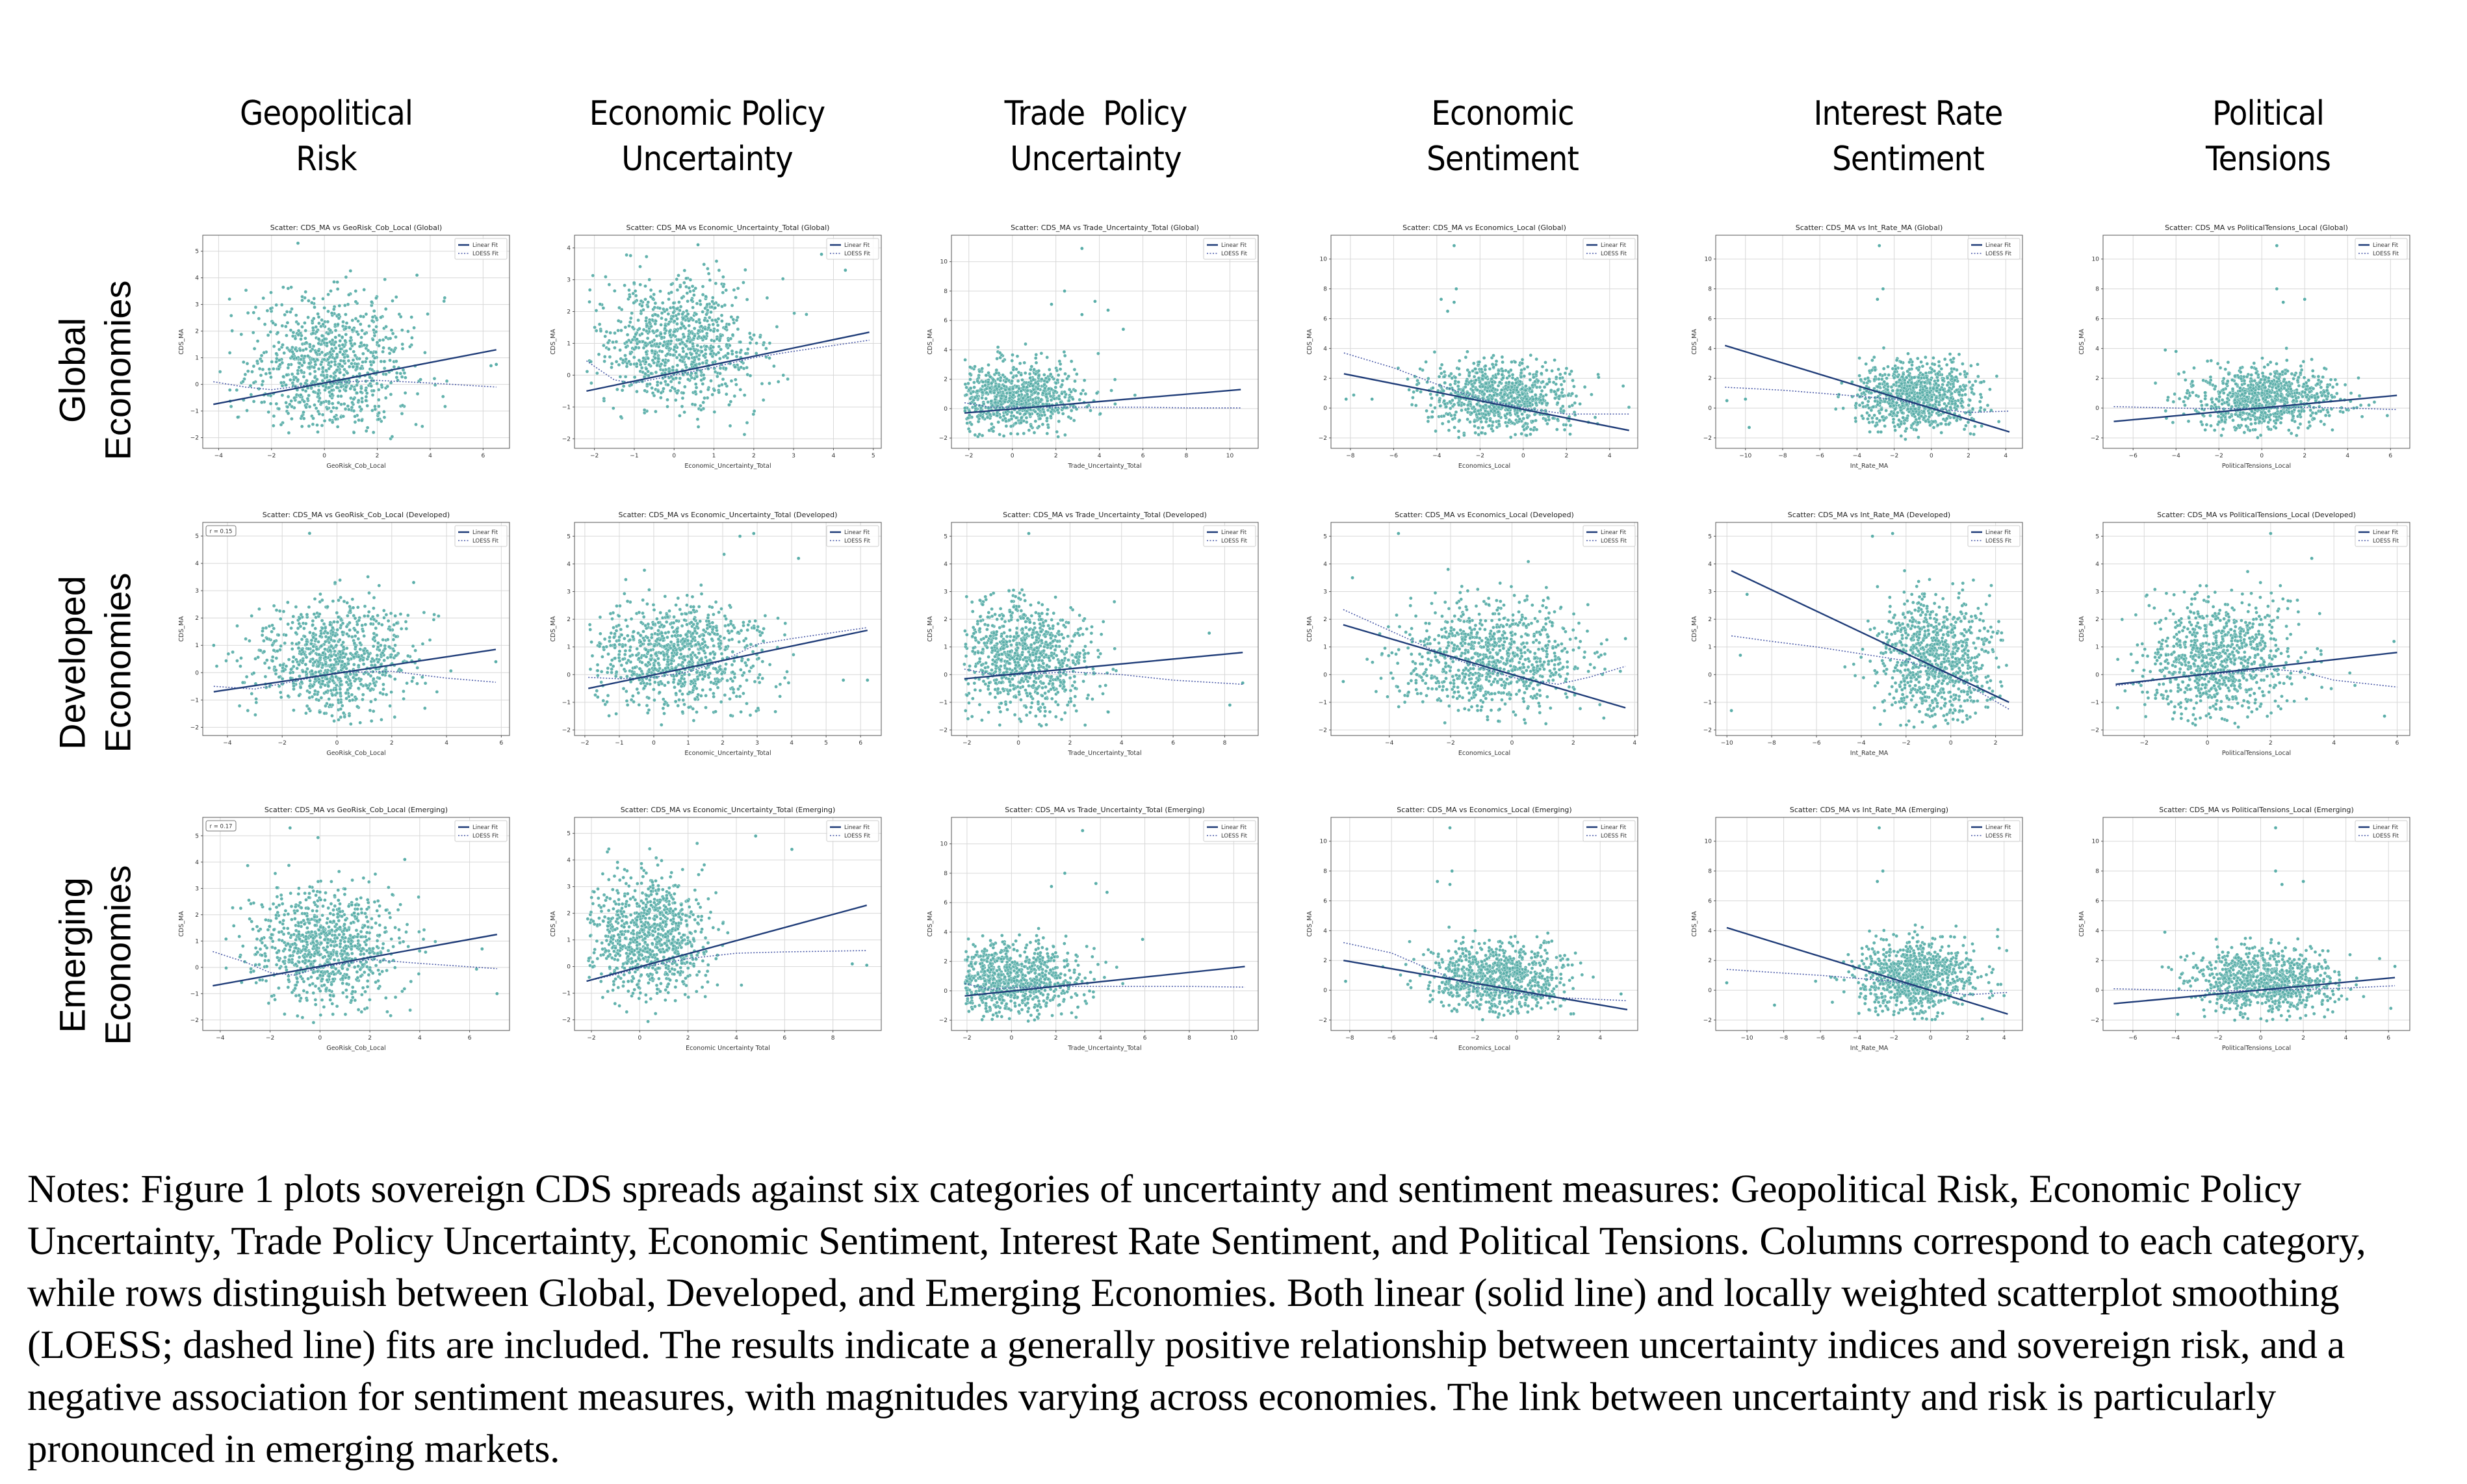 The image size is (2467, 1484). Describe the element at coordinates (594, 456) in the screenshot. I see `x-tick-label: −2` at that location.